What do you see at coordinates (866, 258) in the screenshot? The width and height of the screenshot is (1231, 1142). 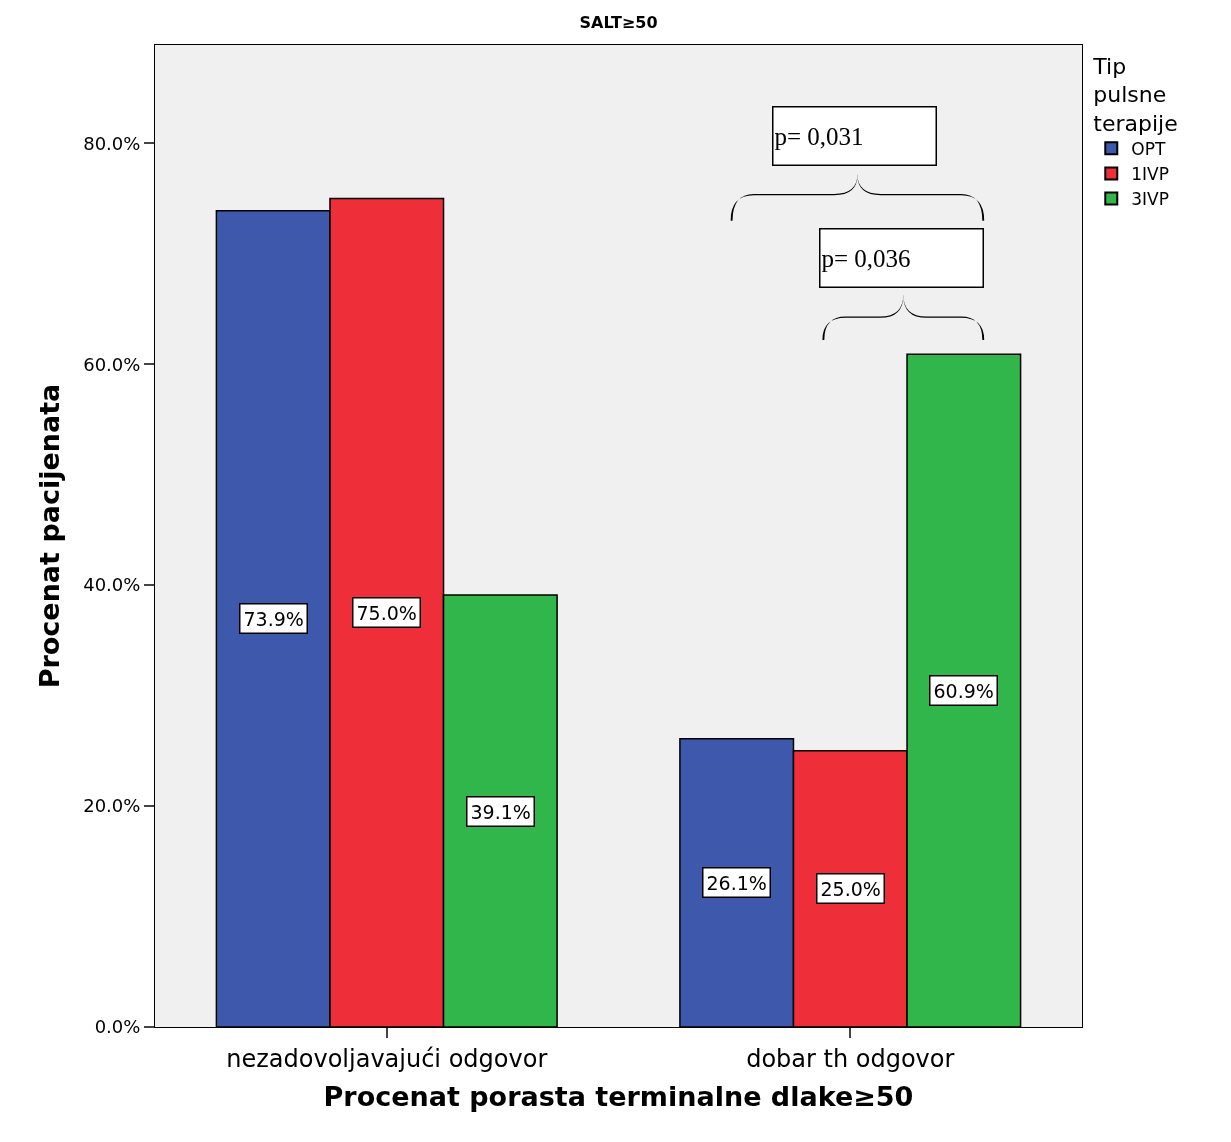 I see `annotation: p= 0,036` at bounding box center [866, 258].